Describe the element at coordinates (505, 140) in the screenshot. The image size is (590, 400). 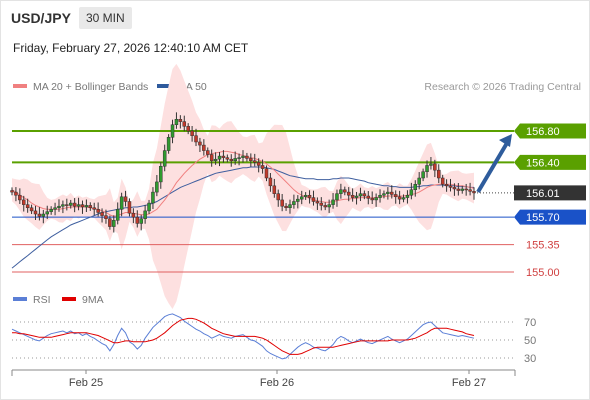
I see `forecast-arrow-head` at that location.